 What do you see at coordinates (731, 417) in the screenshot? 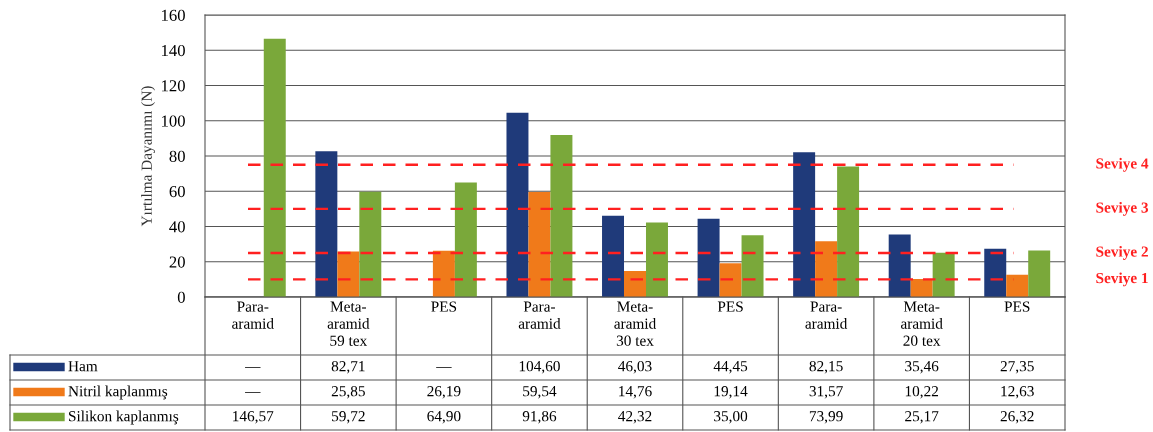
I see `data-label: 35,00` at bounding box center [731, 417].